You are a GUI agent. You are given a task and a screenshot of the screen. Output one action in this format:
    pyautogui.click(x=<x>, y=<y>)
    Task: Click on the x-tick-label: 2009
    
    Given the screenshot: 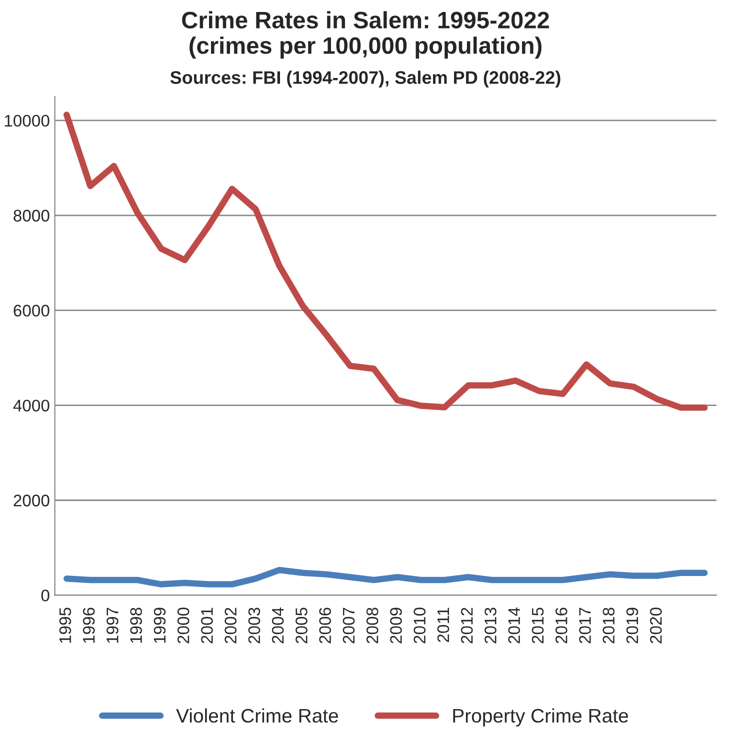 What is the action you would take?
    pyautogui.click(x=396, y=626)
    